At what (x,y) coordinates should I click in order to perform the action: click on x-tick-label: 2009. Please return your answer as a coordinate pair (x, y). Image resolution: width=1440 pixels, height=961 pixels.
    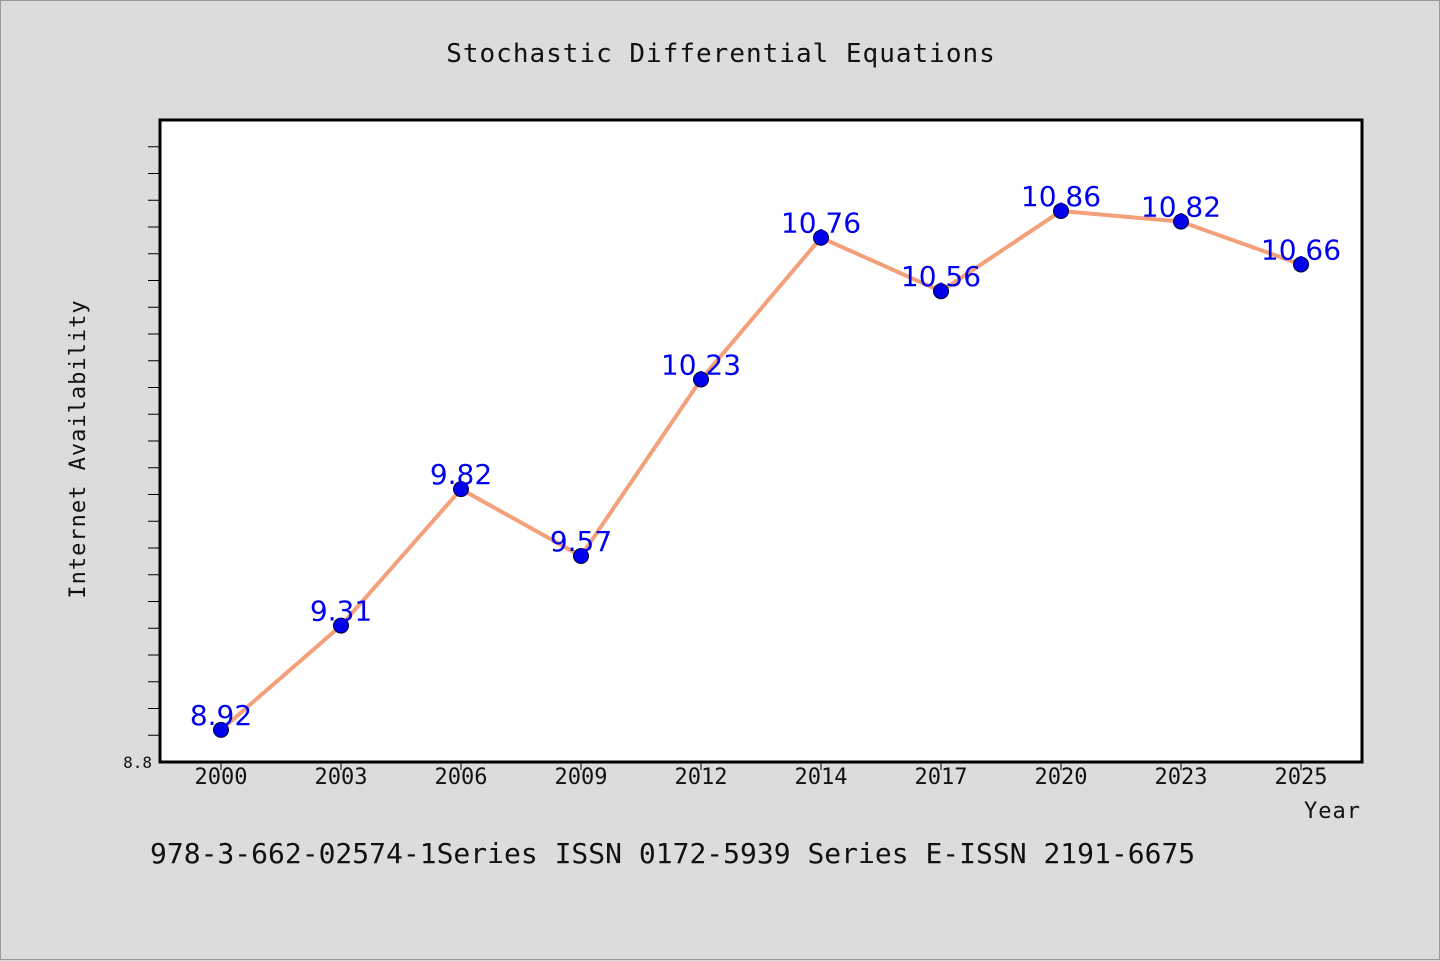
    Looking at the image, I should click on (581, 777).